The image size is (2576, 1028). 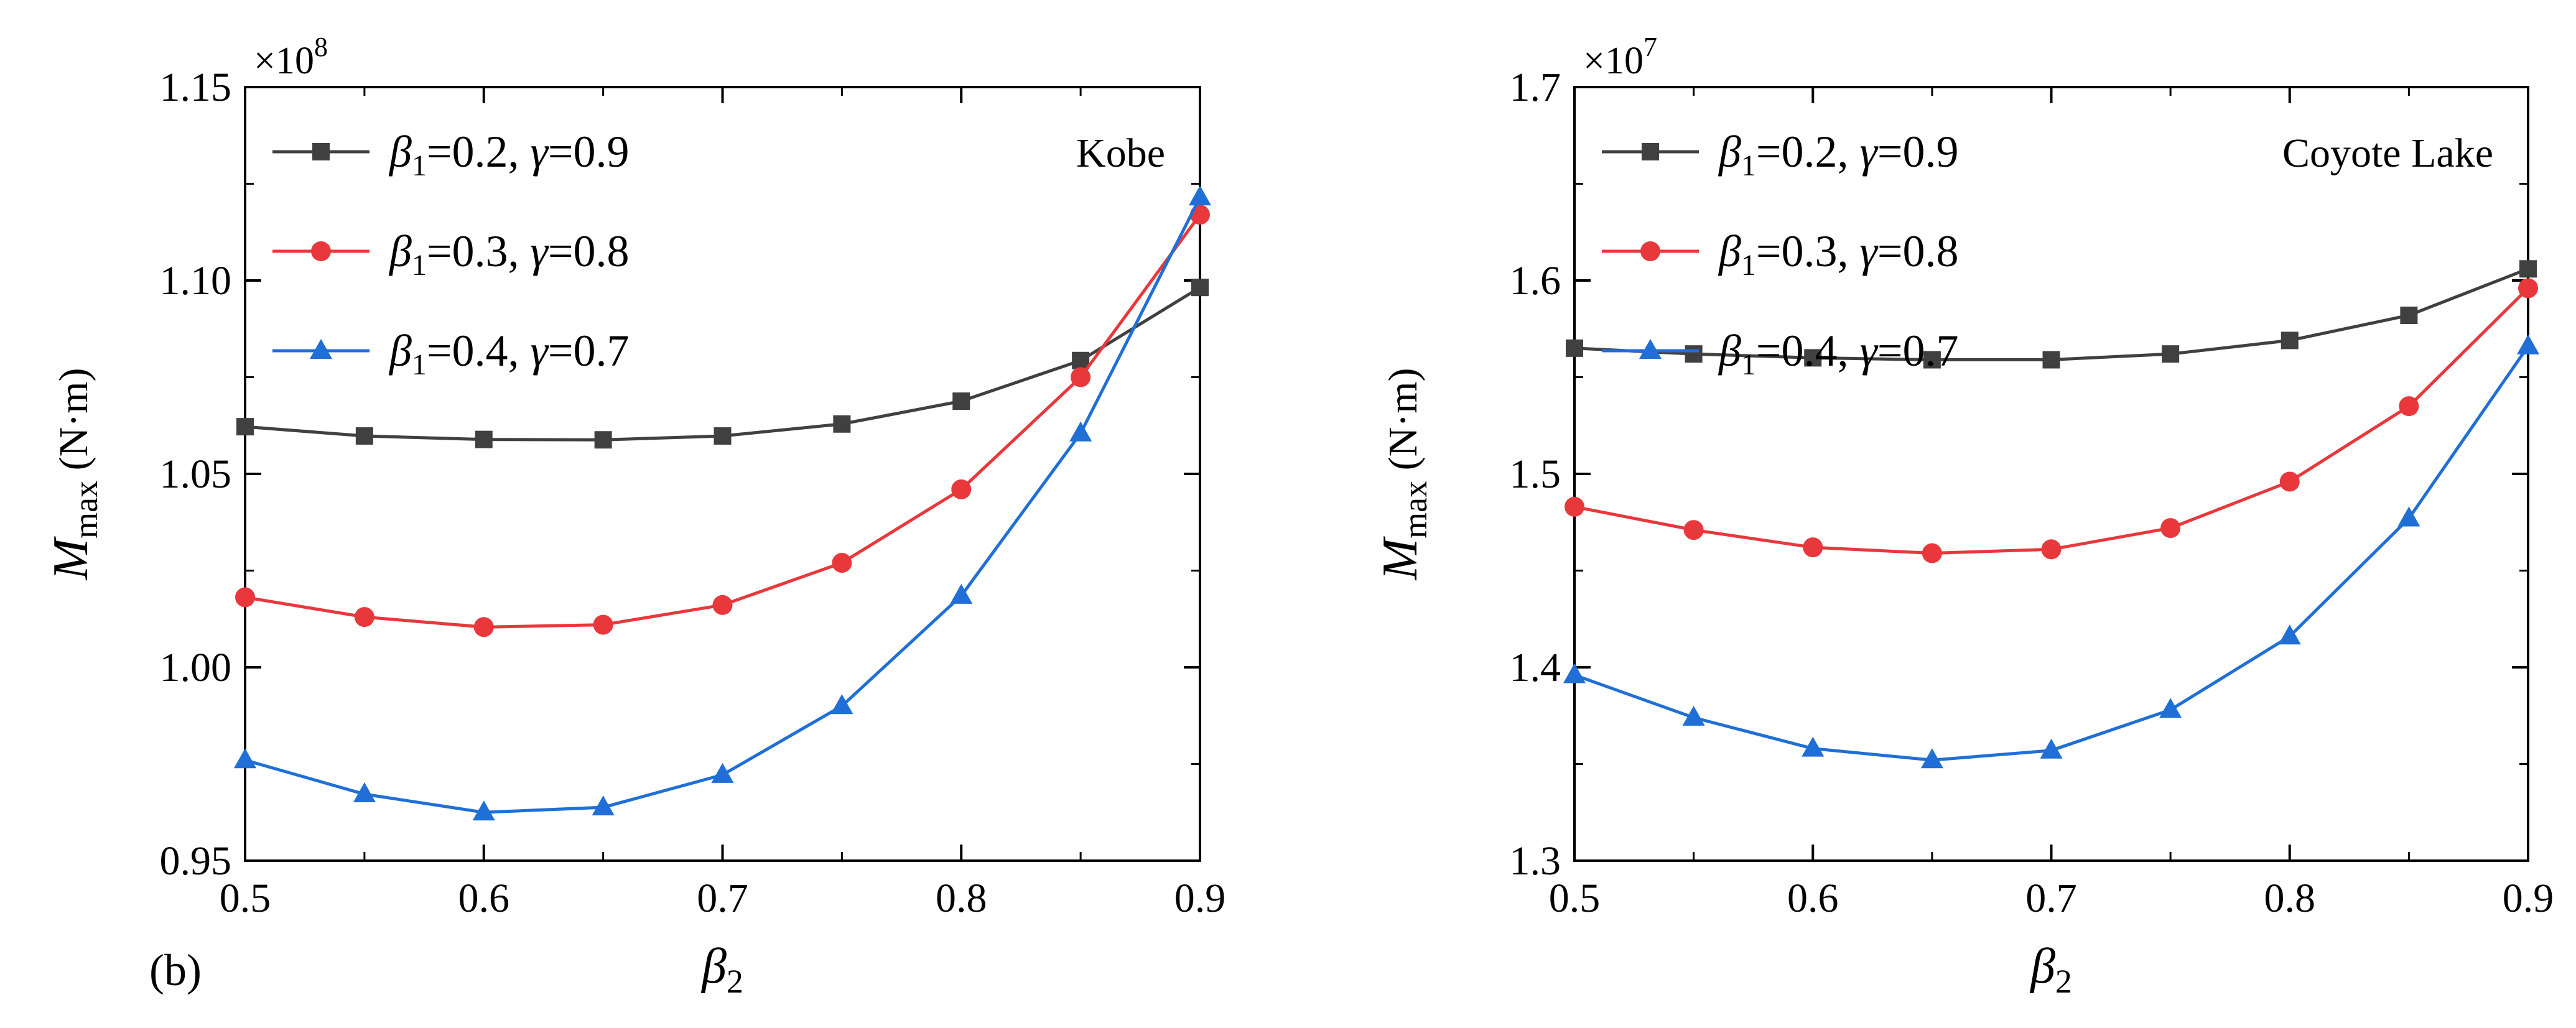 I want to click on y-tick-label: 1.00, so click(x=196, y=667).